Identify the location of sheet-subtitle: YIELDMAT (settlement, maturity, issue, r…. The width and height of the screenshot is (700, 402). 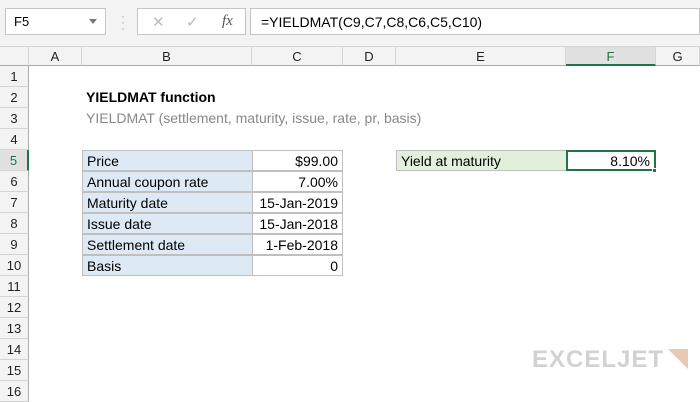
(254, 118).